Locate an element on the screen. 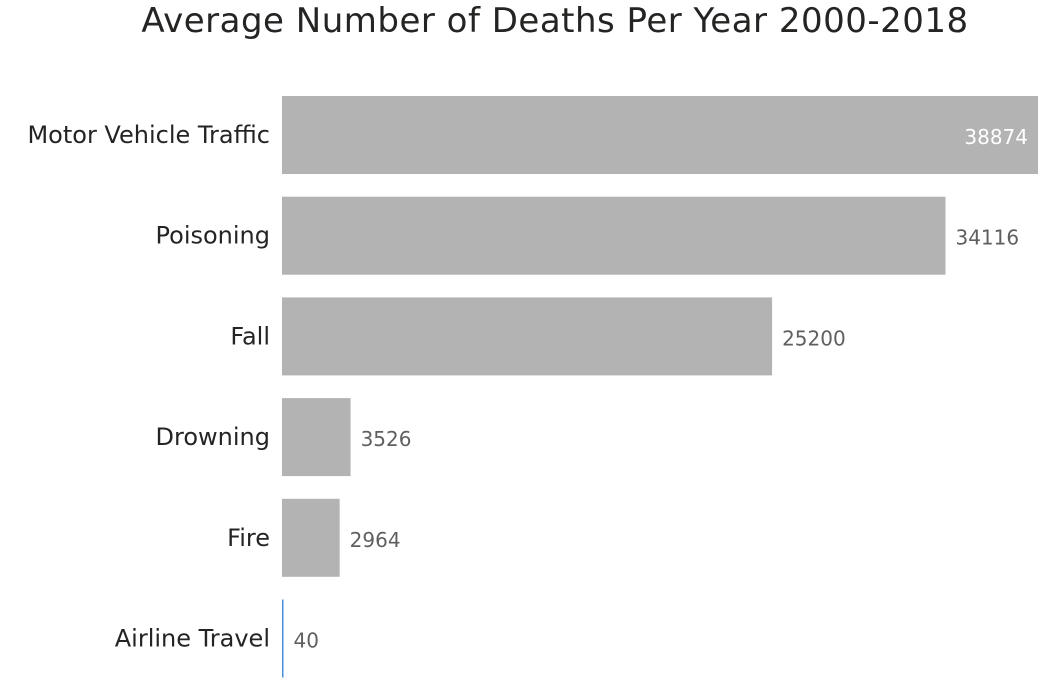 Image resolution: width=1055 pixels, height=699 pixels. bar-airline-travel is located at coordinates (283, 638).